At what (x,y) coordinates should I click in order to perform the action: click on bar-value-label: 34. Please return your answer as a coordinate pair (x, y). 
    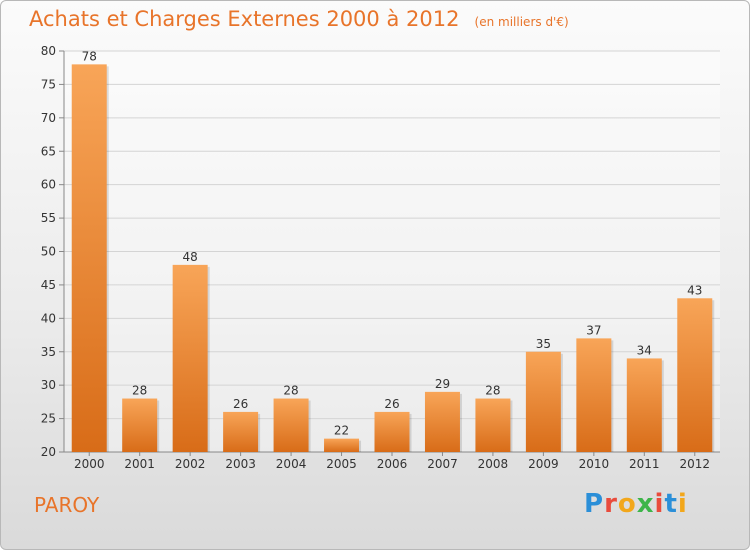
    Looking at the image, I should click on (644, 350).